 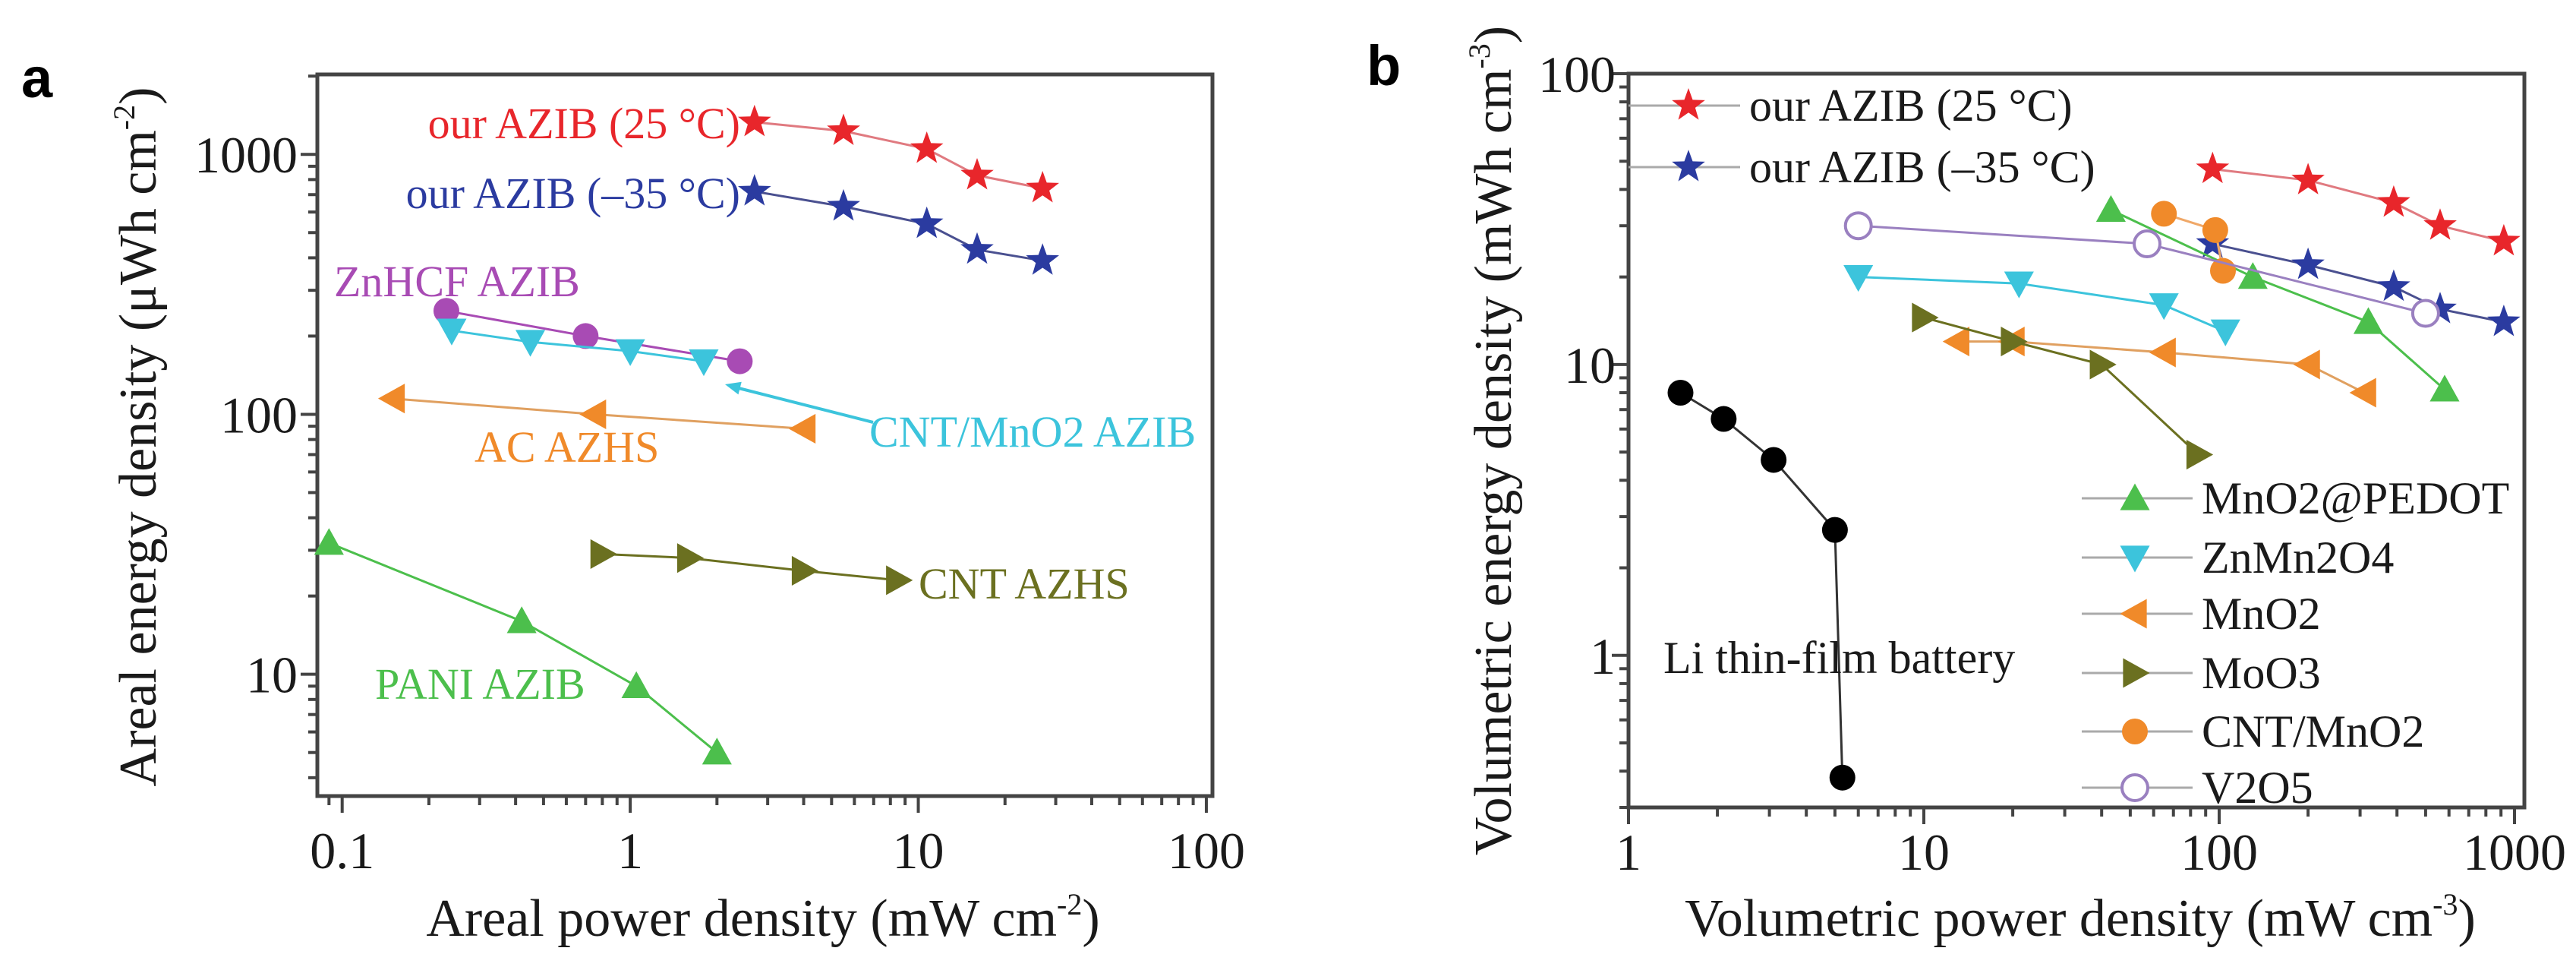 What do you see at coordinates (2041, 305) in the screenshot?
I see `series-znmn2o4` at bounding box center [2041, 305].